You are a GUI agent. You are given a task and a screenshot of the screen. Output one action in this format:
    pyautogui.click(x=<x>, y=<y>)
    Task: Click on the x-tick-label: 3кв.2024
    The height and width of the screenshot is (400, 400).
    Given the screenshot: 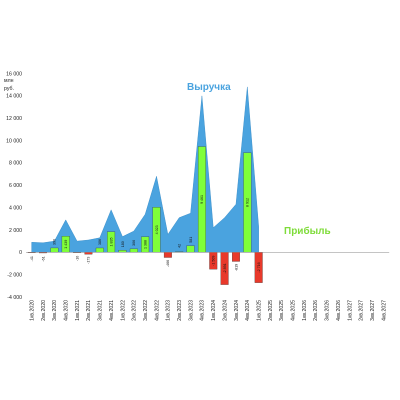 What is the action you would take?
    pyautogui.click(x=237, y=310)
    